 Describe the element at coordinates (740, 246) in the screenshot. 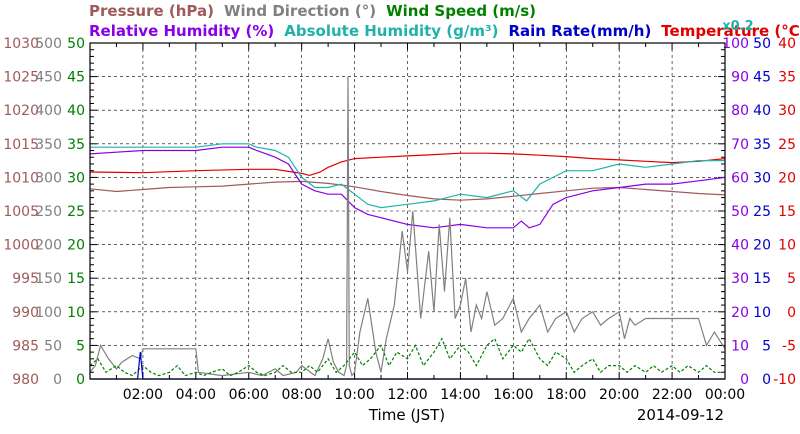

I see `y-tick-label-humidity: 40` at that location.